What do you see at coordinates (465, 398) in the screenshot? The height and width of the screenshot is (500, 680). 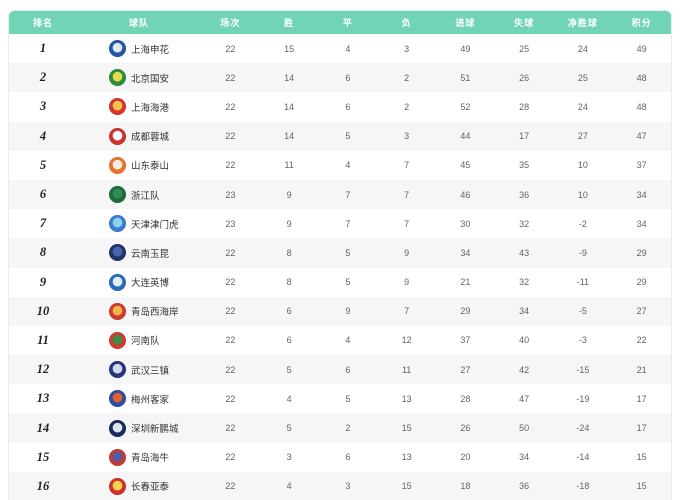 I see `goals-for-cell: 28` at bounding box center [465, 398].